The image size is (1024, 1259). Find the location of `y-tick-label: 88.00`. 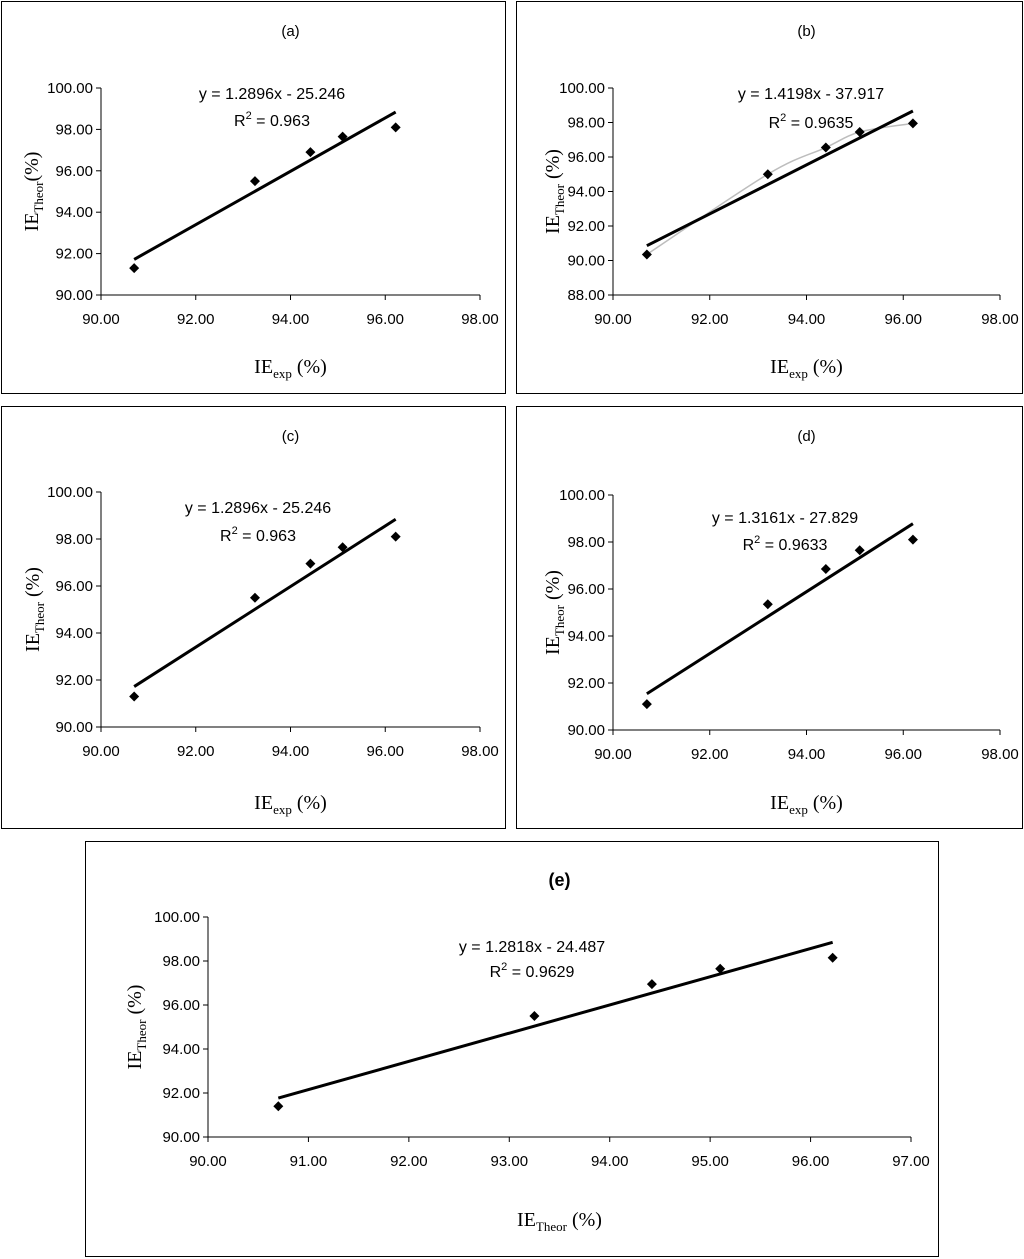

y-tick-label: 88.00 is located at coordinates (586, 295).